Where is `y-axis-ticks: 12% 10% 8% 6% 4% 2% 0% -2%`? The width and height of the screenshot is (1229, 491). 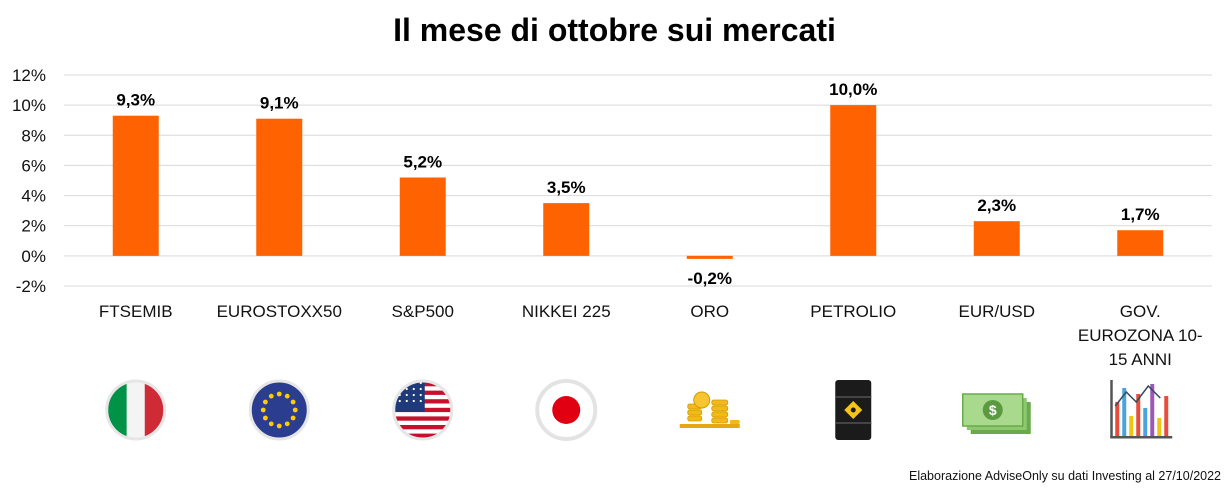
y-axis-ticks: 12% 10% 8% 6% 4% 2% 0% -2% is located at coordinates (29, 181).